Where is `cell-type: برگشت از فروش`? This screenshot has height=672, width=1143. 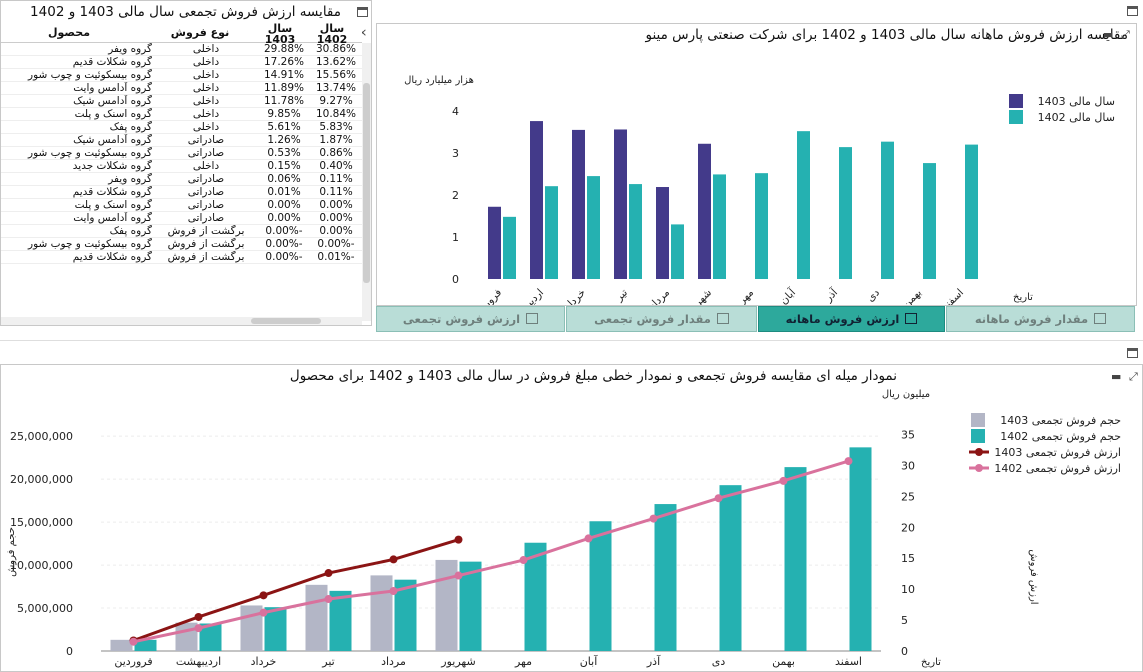 cell-type: برگشت از فروش is located at coordinates (206, 231).